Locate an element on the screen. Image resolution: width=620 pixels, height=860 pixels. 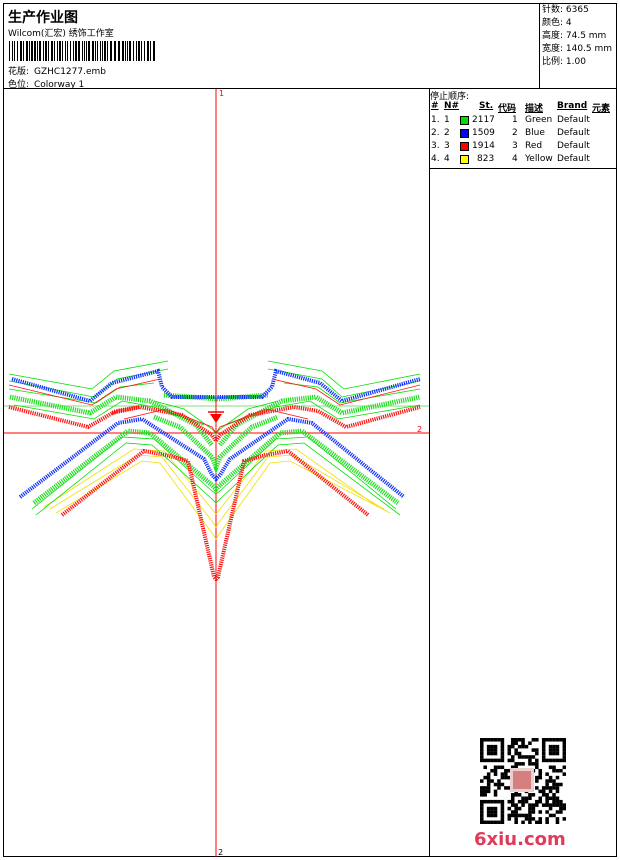
row-code: 1 is located at coordinates (515, 120).